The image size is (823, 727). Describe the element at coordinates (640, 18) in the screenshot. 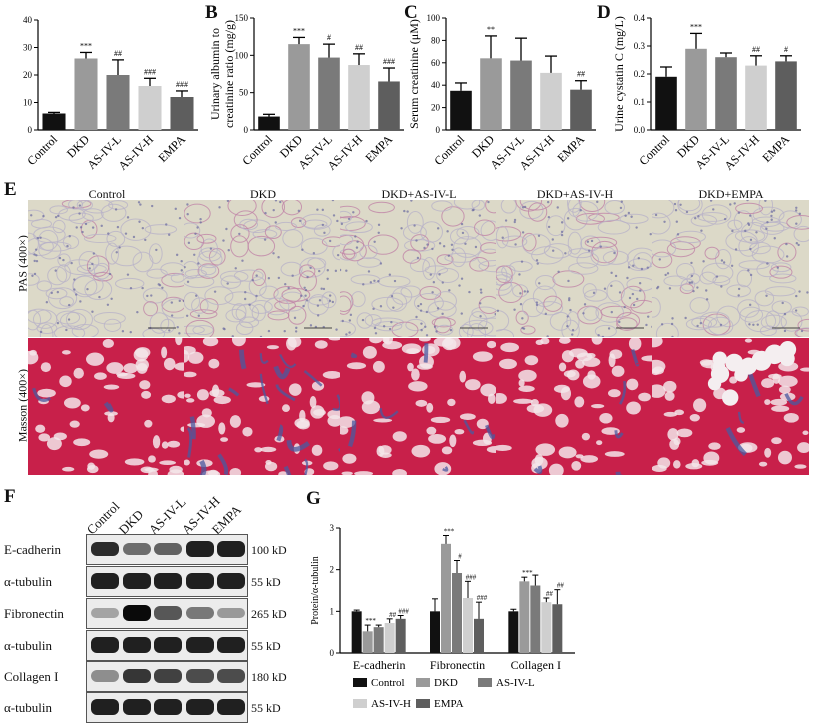

I see `y-tick-label: 0.4` at that location.